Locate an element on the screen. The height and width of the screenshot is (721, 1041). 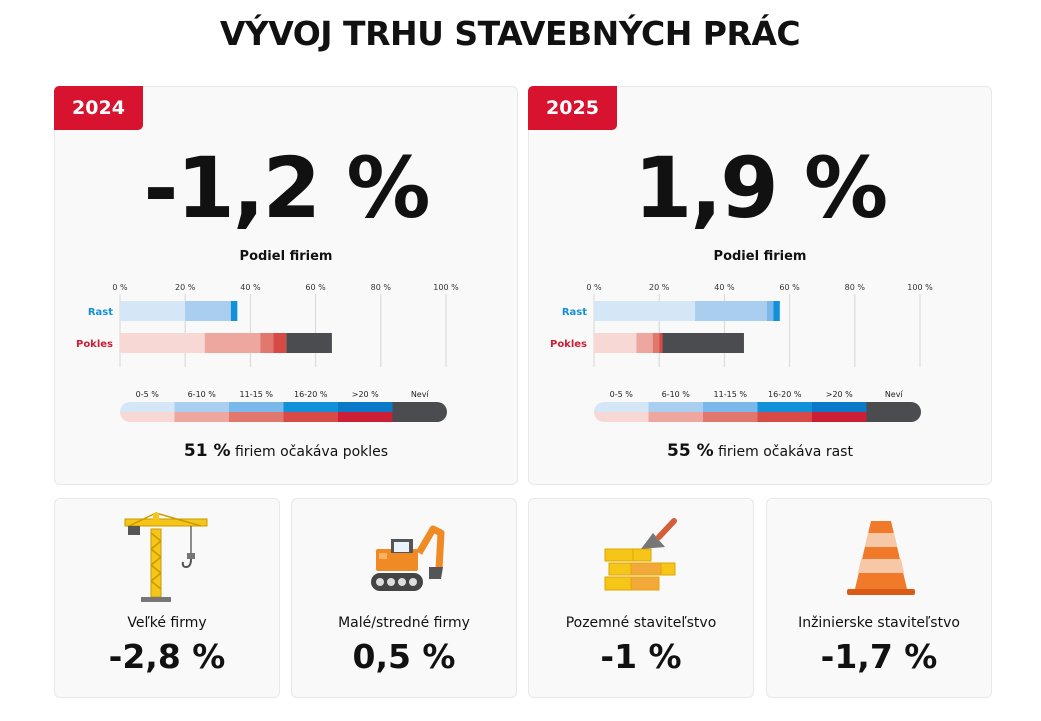
summary-percent: 51 % is located at coordinates (207, 451).